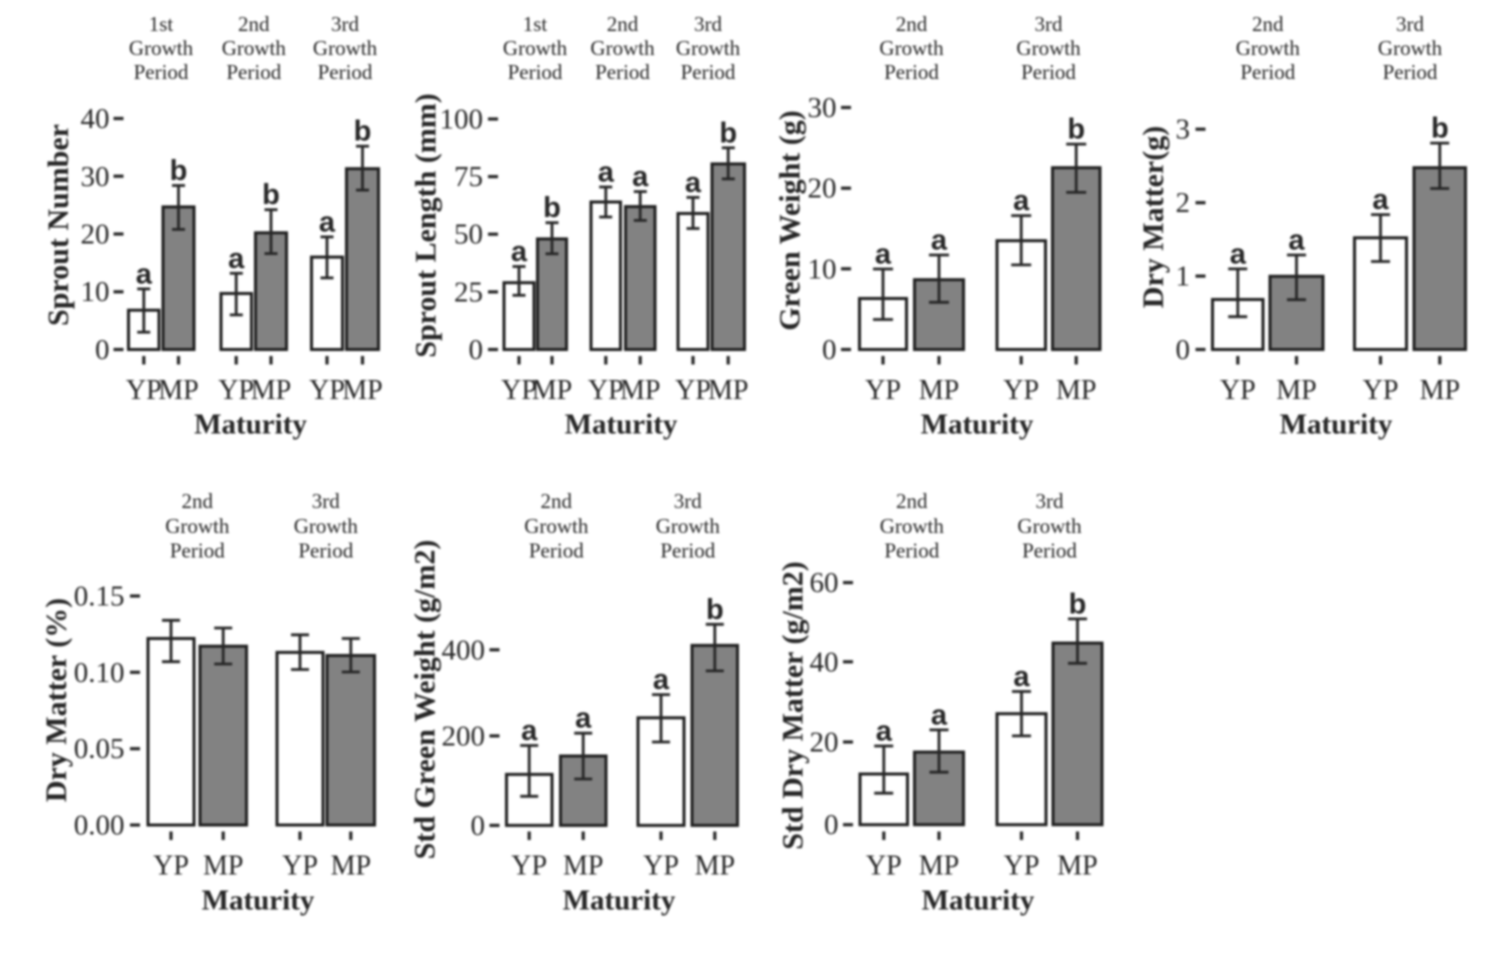  What do you see at coordinates (56, 700) in the screenshot?
I see `svg-text: Dry Matter (%)` at bounding box center [56, 700].